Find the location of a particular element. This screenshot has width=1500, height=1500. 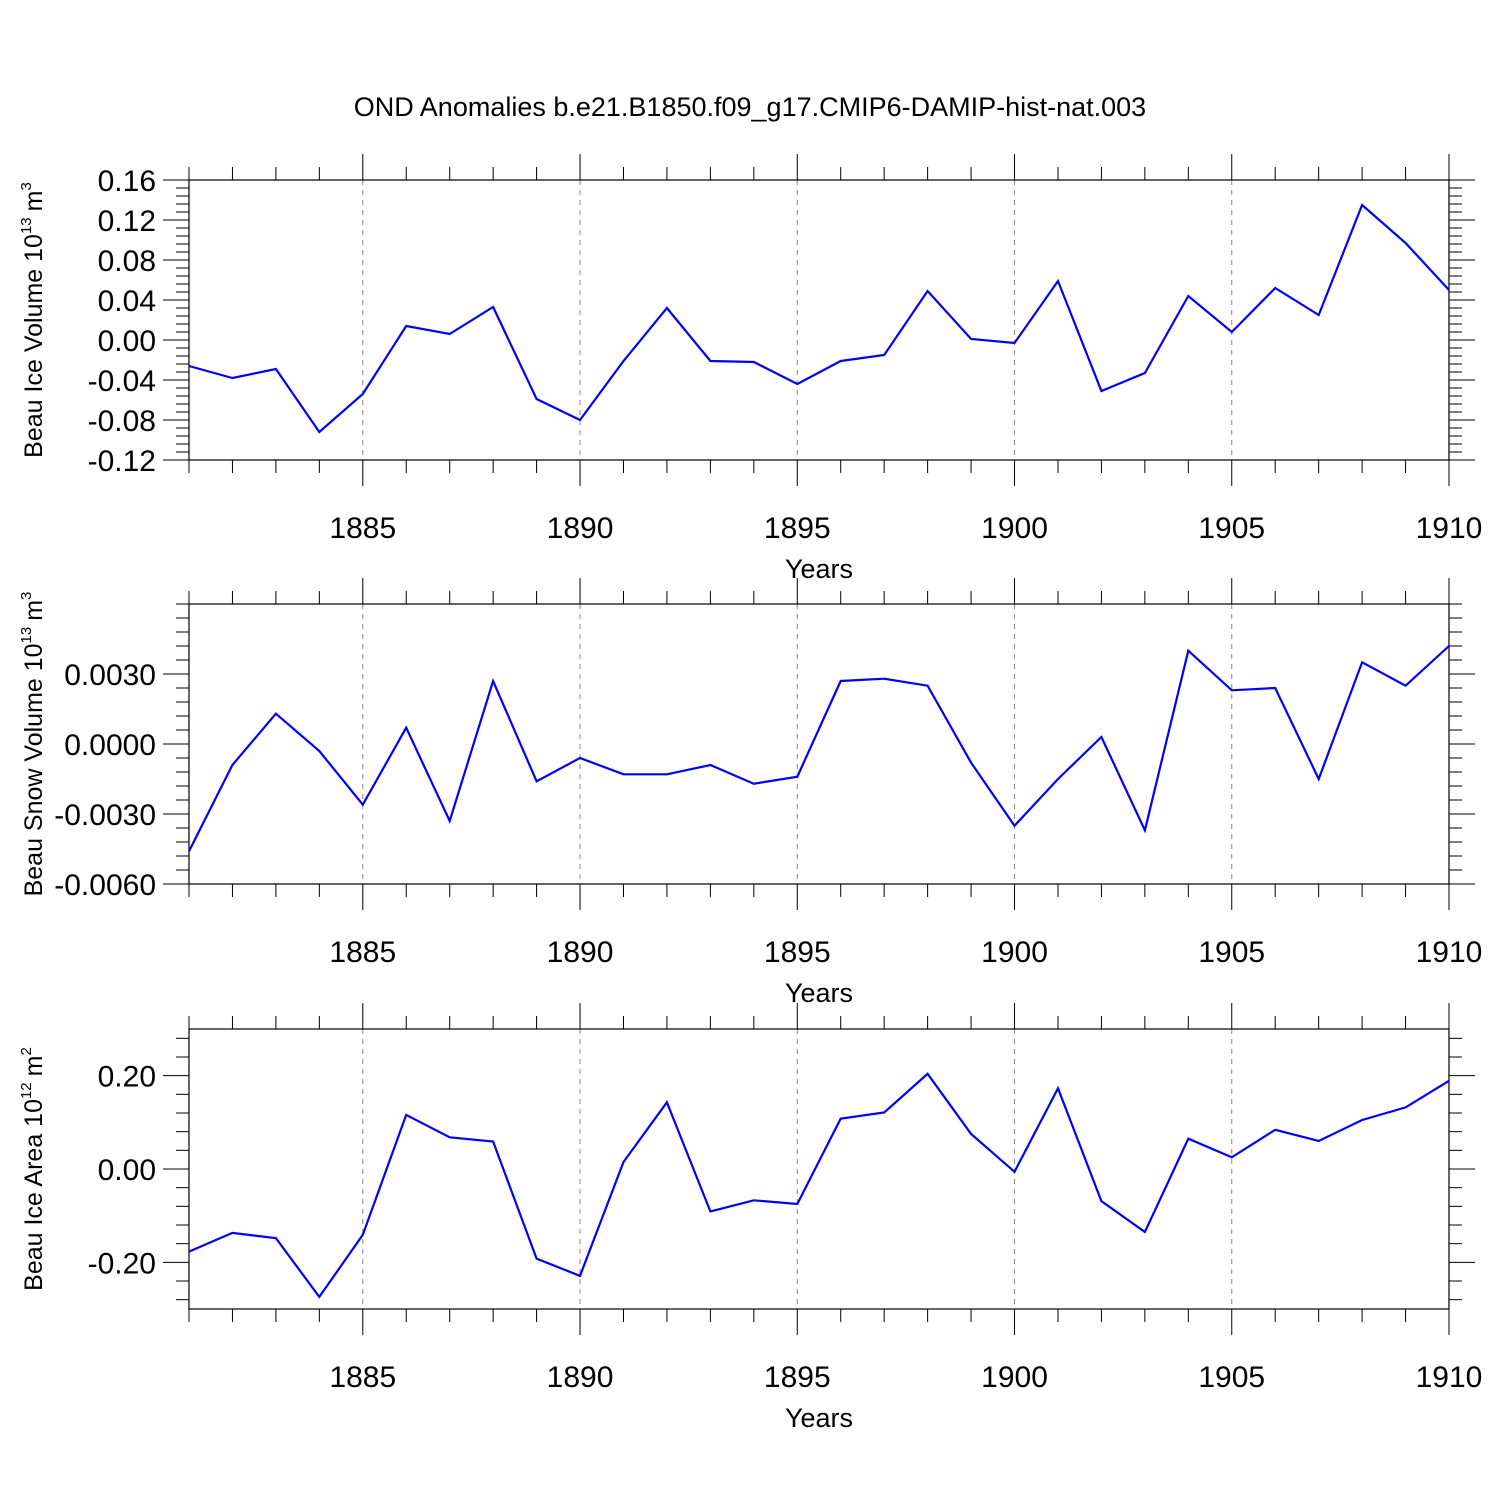

y-tick-label: -0.0030 is located at coordinates (105, 815).